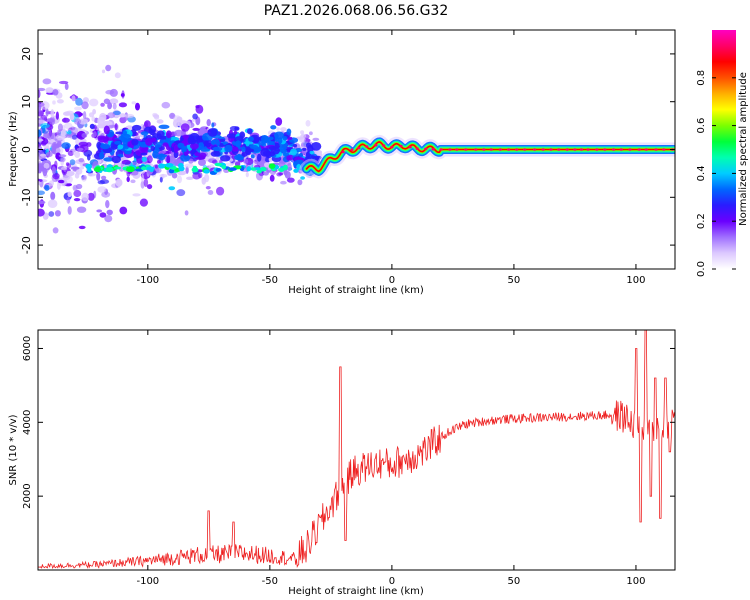 This screenshot has height=600, width=750. Describe the element at coordinates (392, 280) in the screenshot. I see `spectrogram-x-tick-label: 0` at that location.